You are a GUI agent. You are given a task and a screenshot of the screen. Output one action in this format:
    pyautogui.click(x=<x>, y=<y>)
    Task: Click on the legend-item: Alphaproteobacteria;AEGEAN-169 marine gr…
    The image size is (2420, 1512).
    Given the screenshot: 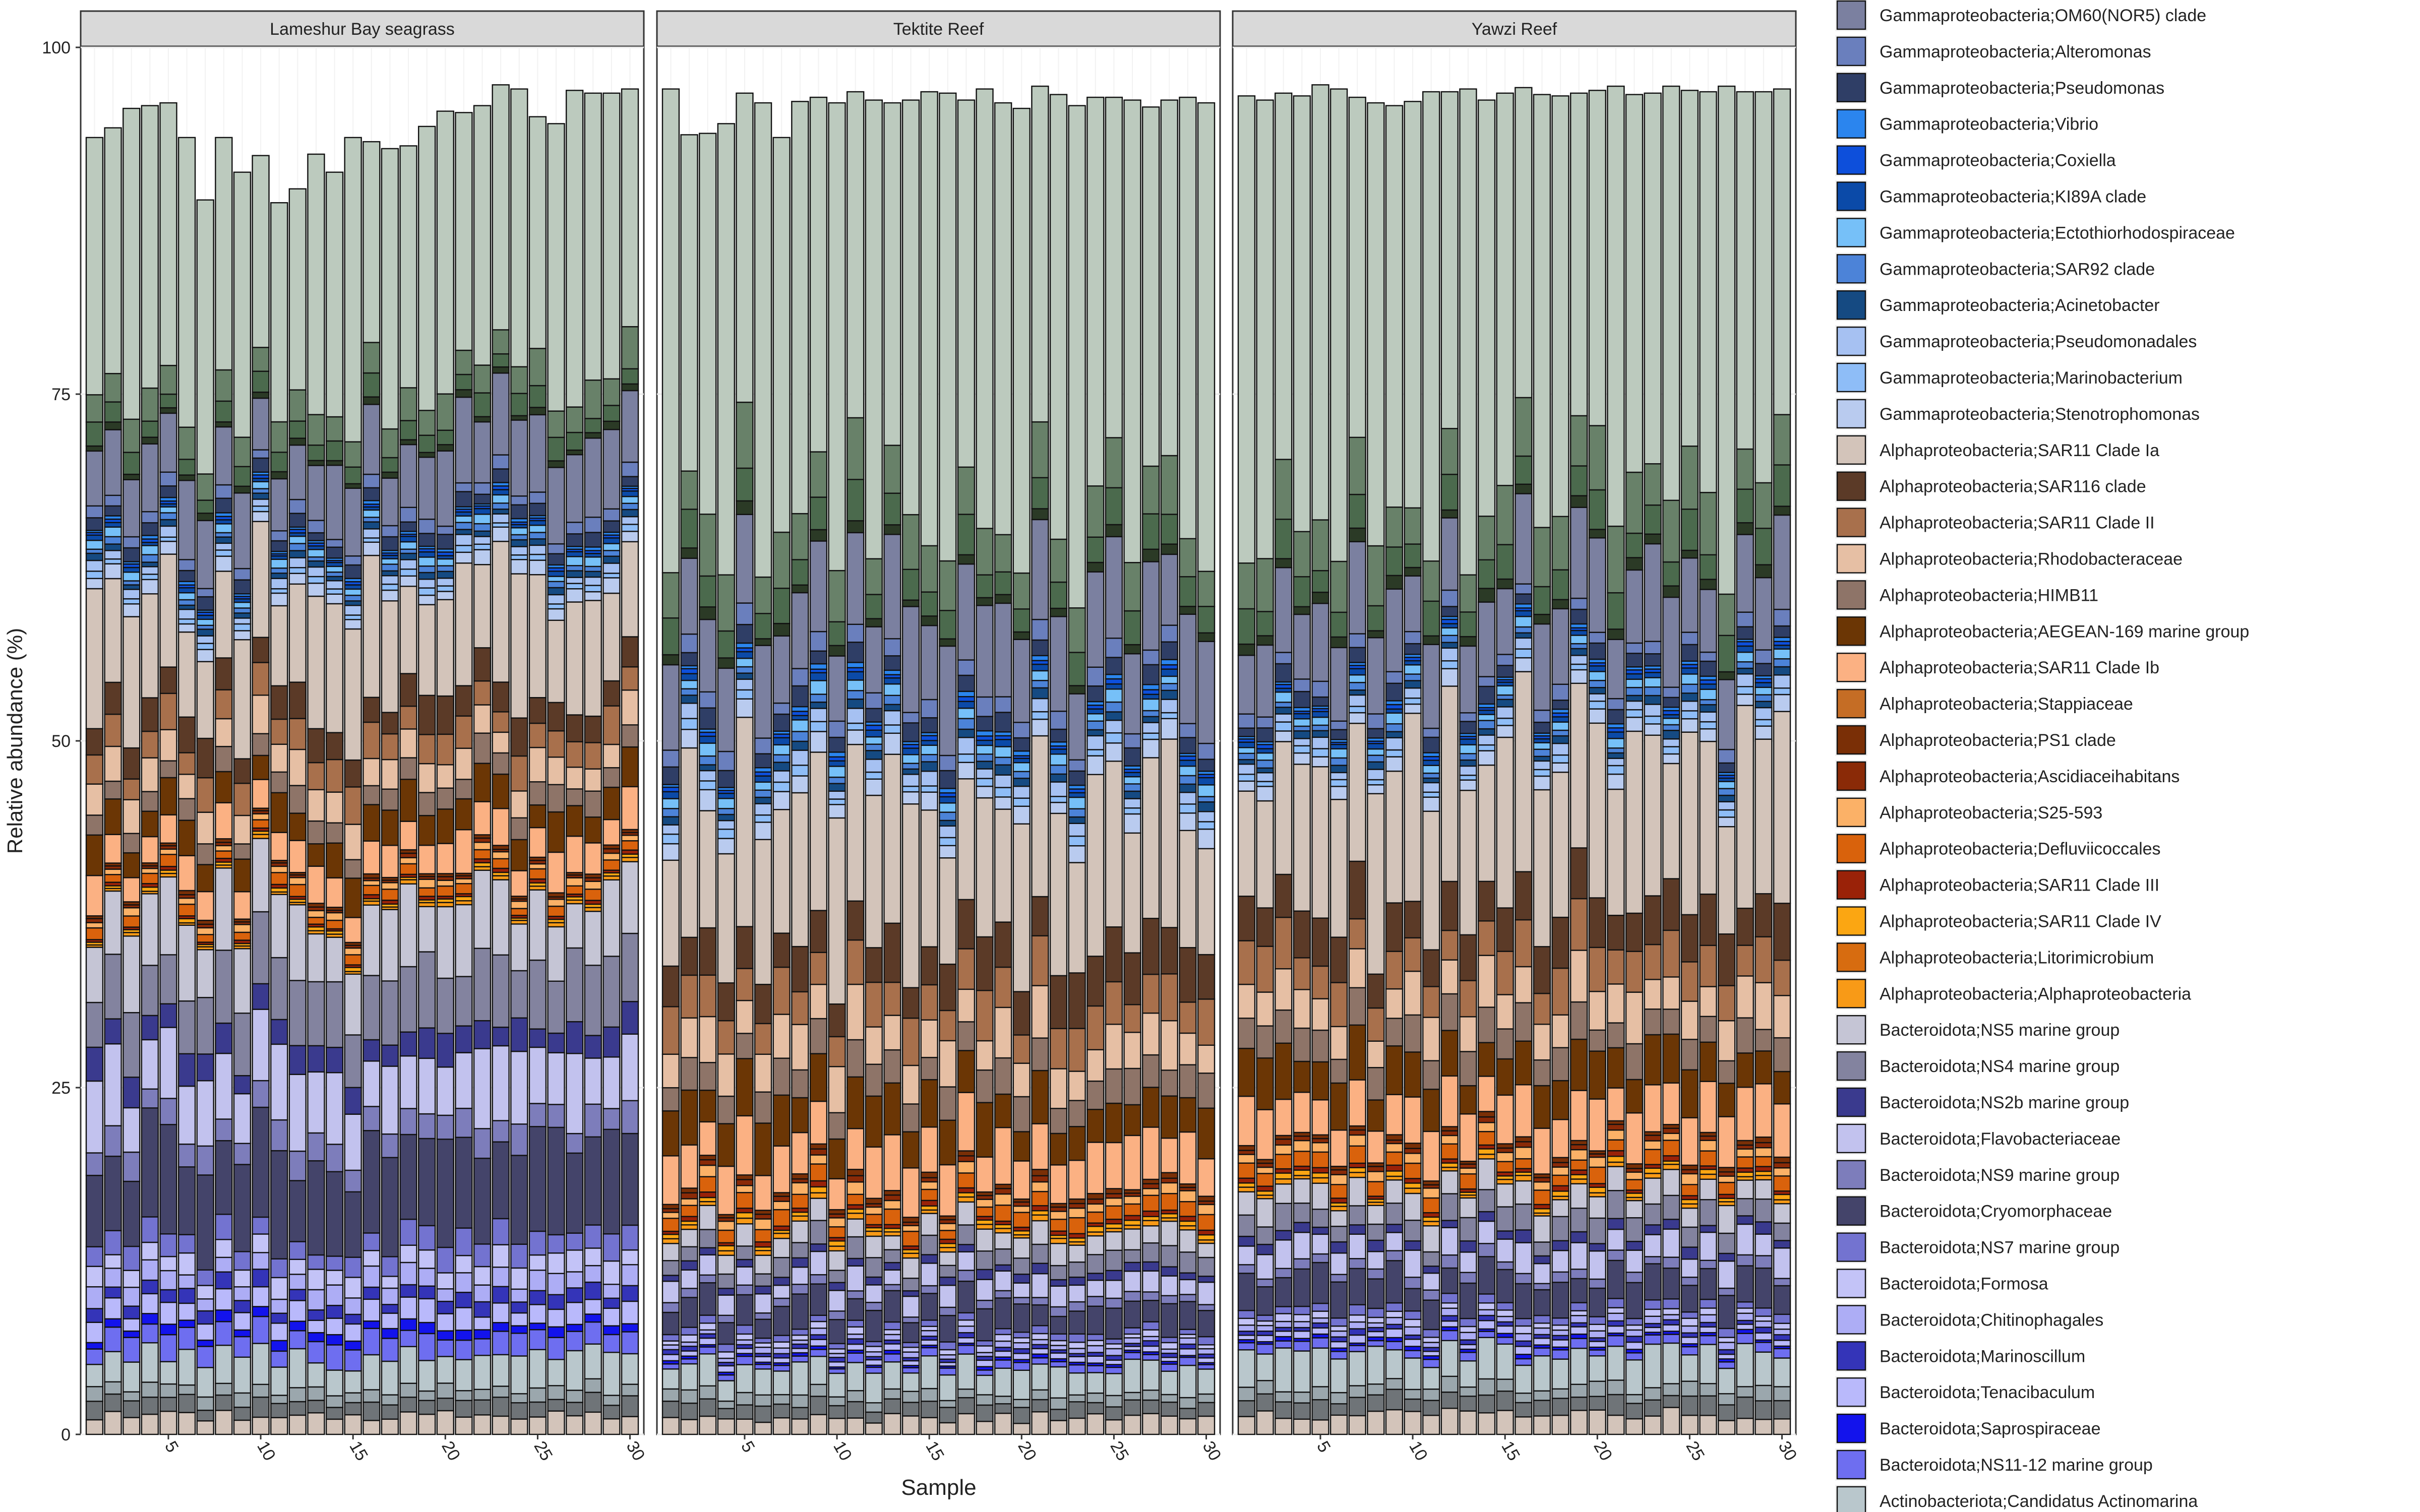 What is the action you would take?
    pyautogui.click(x=2042, y=632)
    